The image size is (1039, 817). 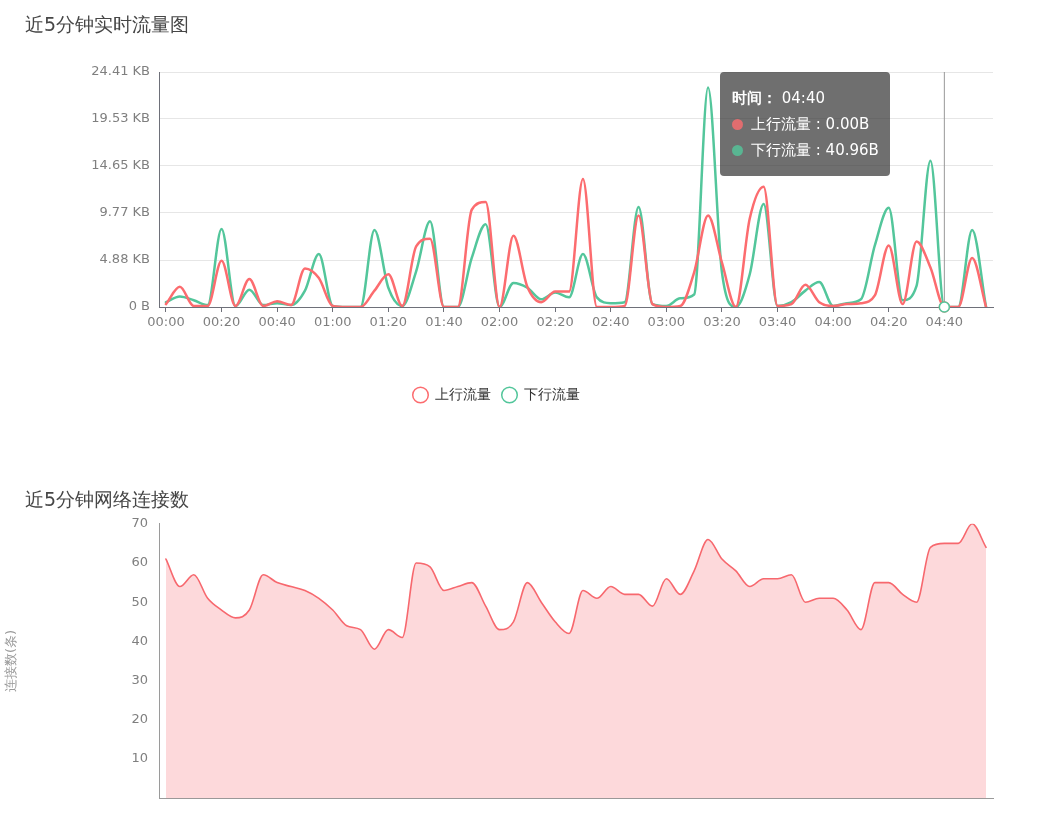 What do you see at coordinates (139, 601) in the screenshot?
I see `y-tick-label: 50` at bounding box center [139, 601].